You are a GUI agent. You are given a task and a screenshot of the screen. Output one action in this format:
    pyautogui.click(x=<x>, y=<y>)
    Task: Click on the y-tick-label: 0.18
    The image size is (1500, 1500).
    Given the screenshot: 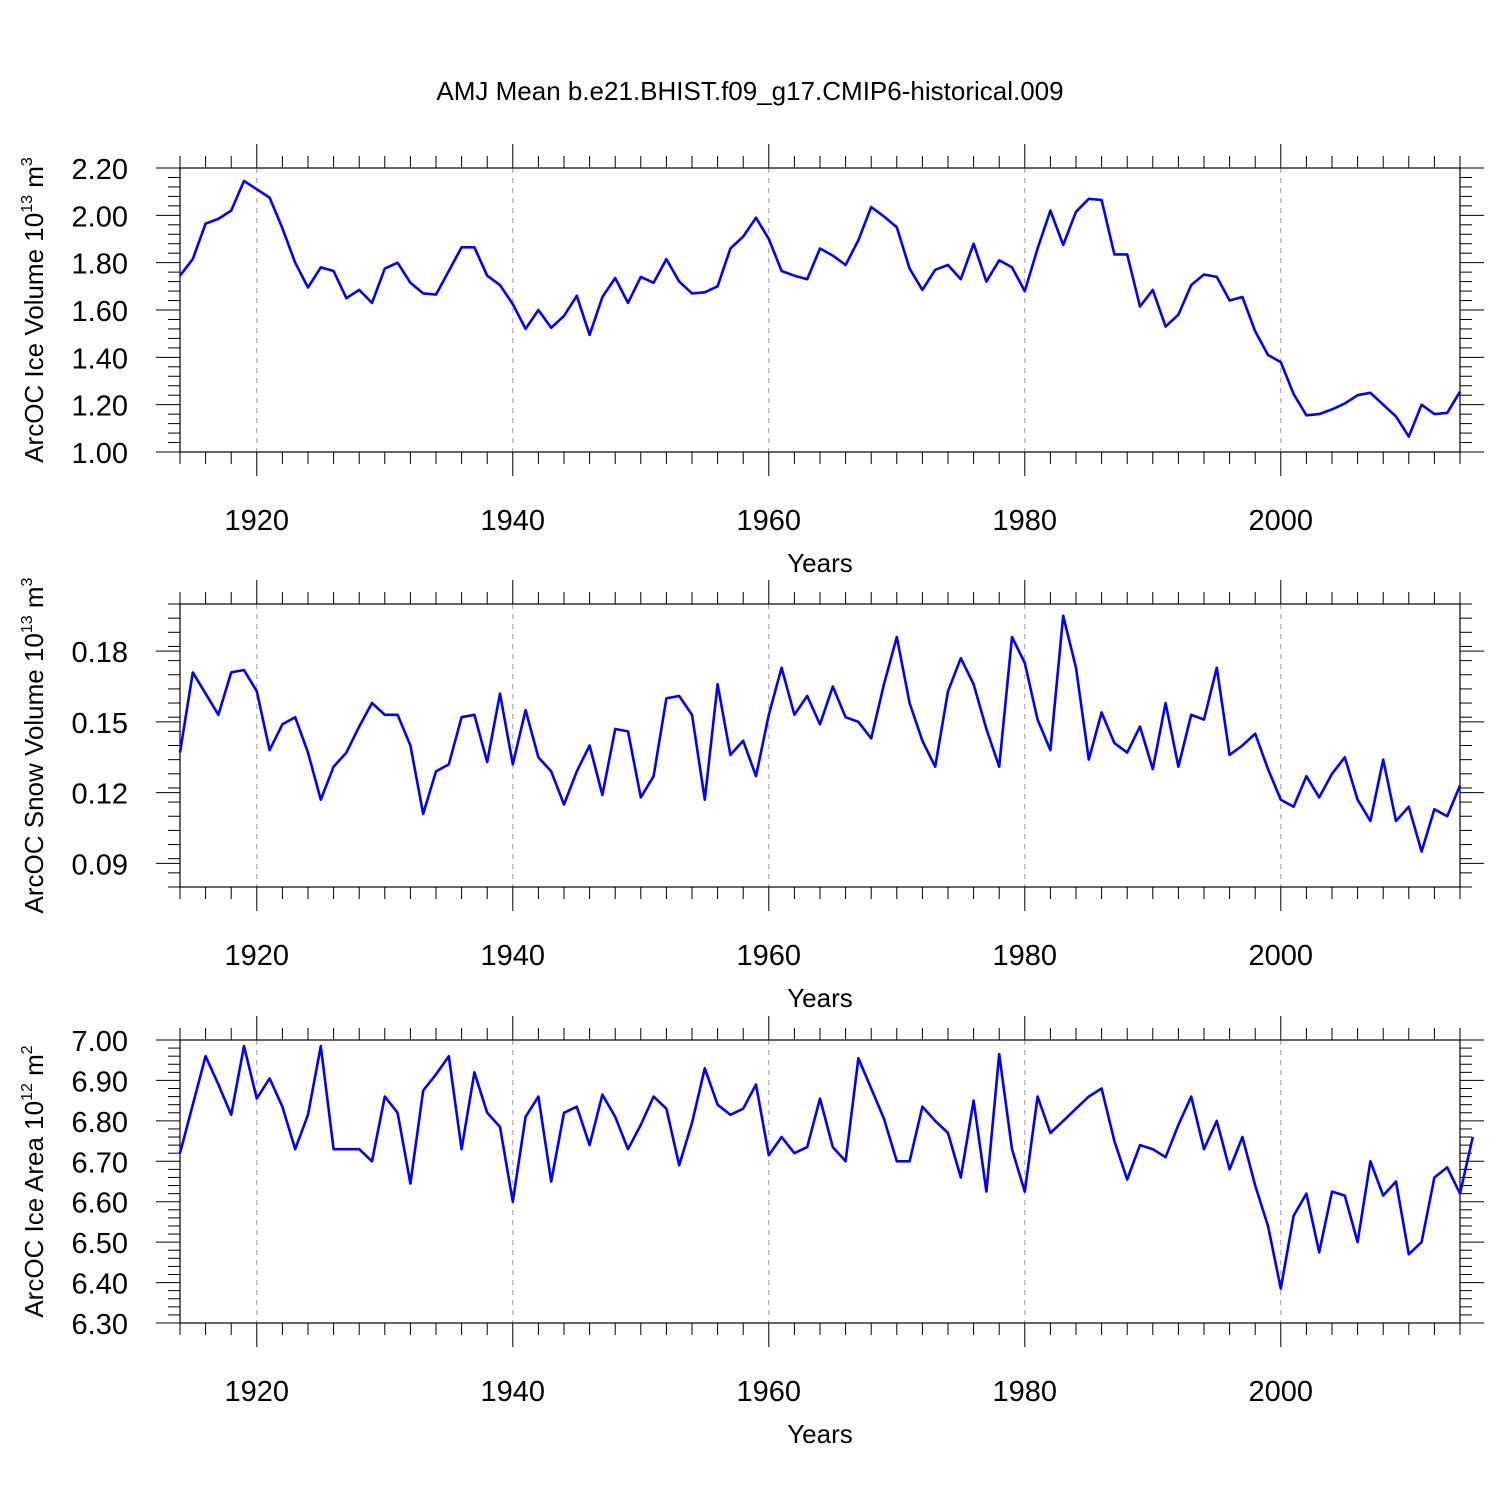 What is the action you would take?
    pyautogui.click(x=100, y=653)
    